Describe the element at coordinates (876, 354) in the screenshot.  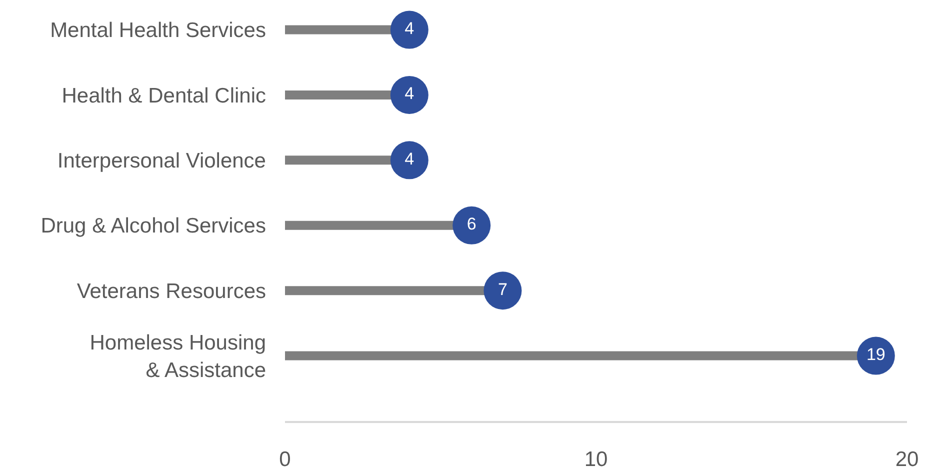
I see `data-label: 19` at that location.